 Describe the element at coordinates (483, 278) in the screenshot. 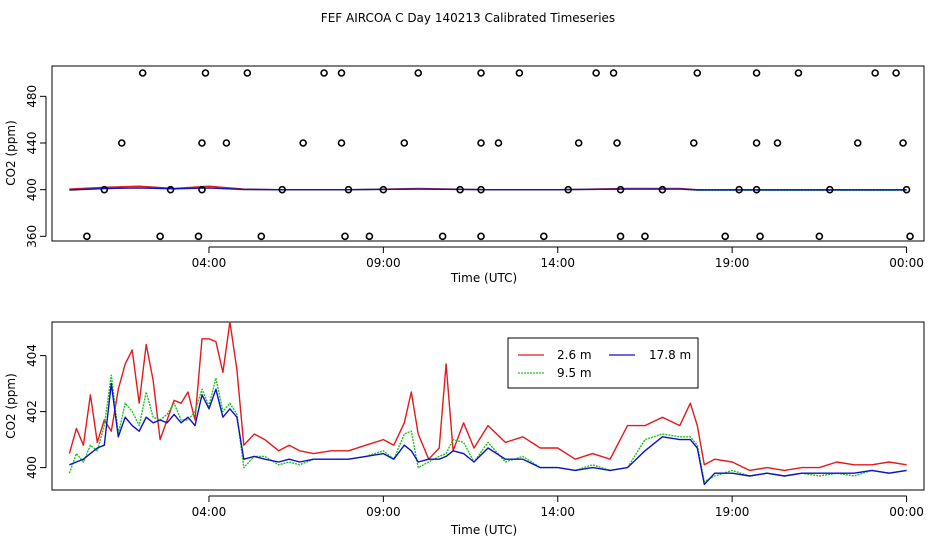

I see `top-x-axis-label: Time (UTC)` at that location.